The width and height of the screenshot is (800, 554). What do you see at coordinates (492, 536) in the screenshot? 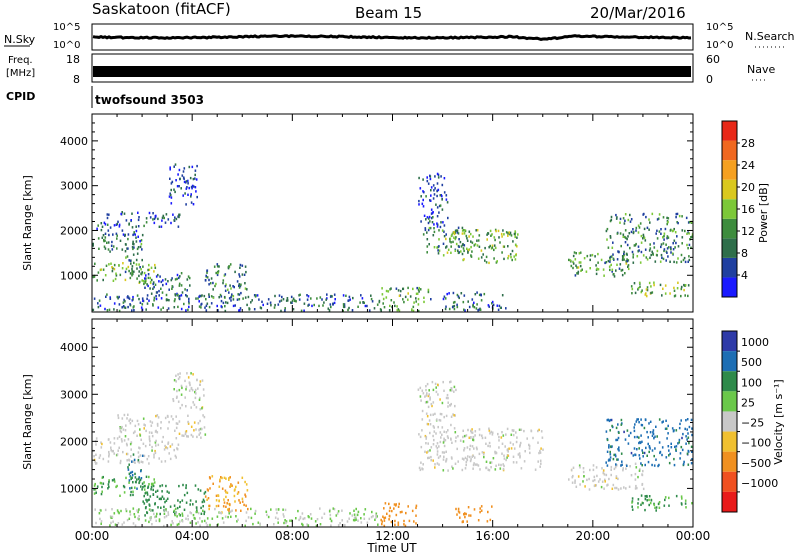
I see `x-tick-label: 16:00` at bounding box center [492, 536].